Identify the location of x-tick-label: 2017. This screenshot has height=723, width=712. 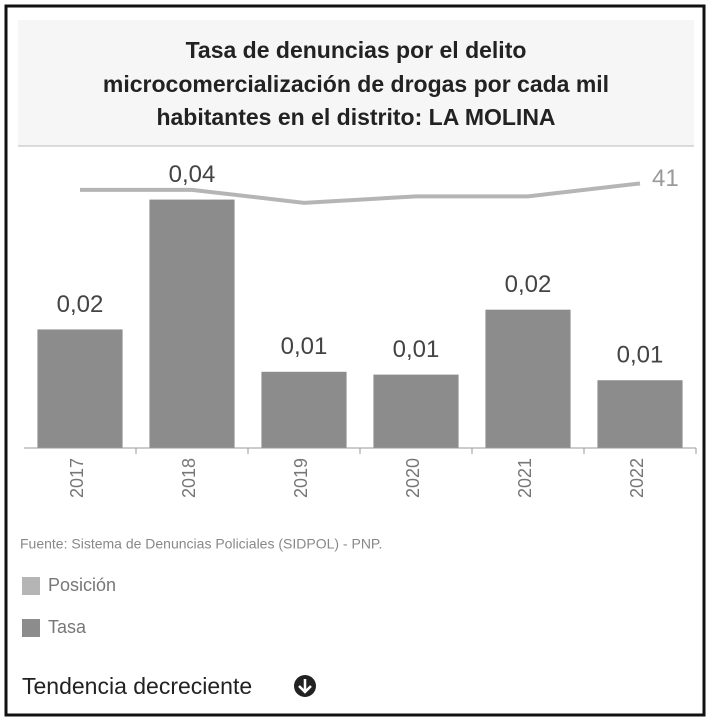
(77, 478).